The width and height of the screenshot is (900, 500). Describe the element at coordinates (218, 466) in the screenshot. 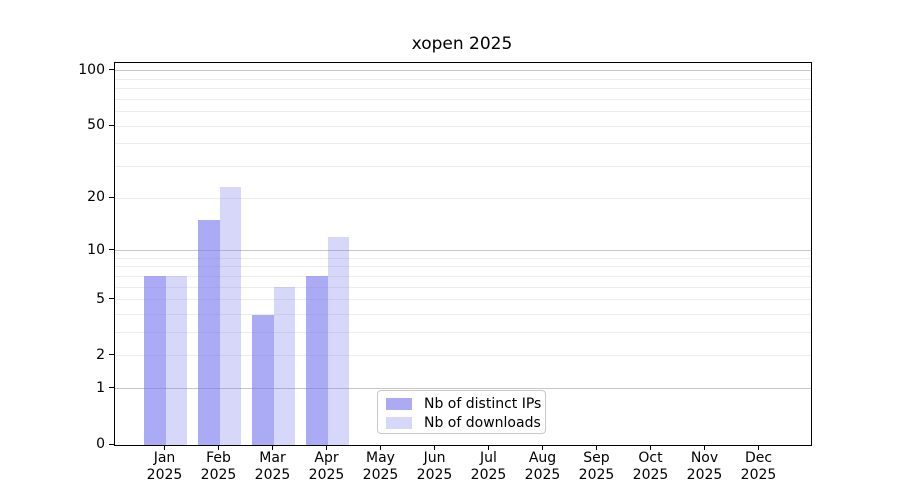

I see `x-tick-label: Feb 2025` at that location.